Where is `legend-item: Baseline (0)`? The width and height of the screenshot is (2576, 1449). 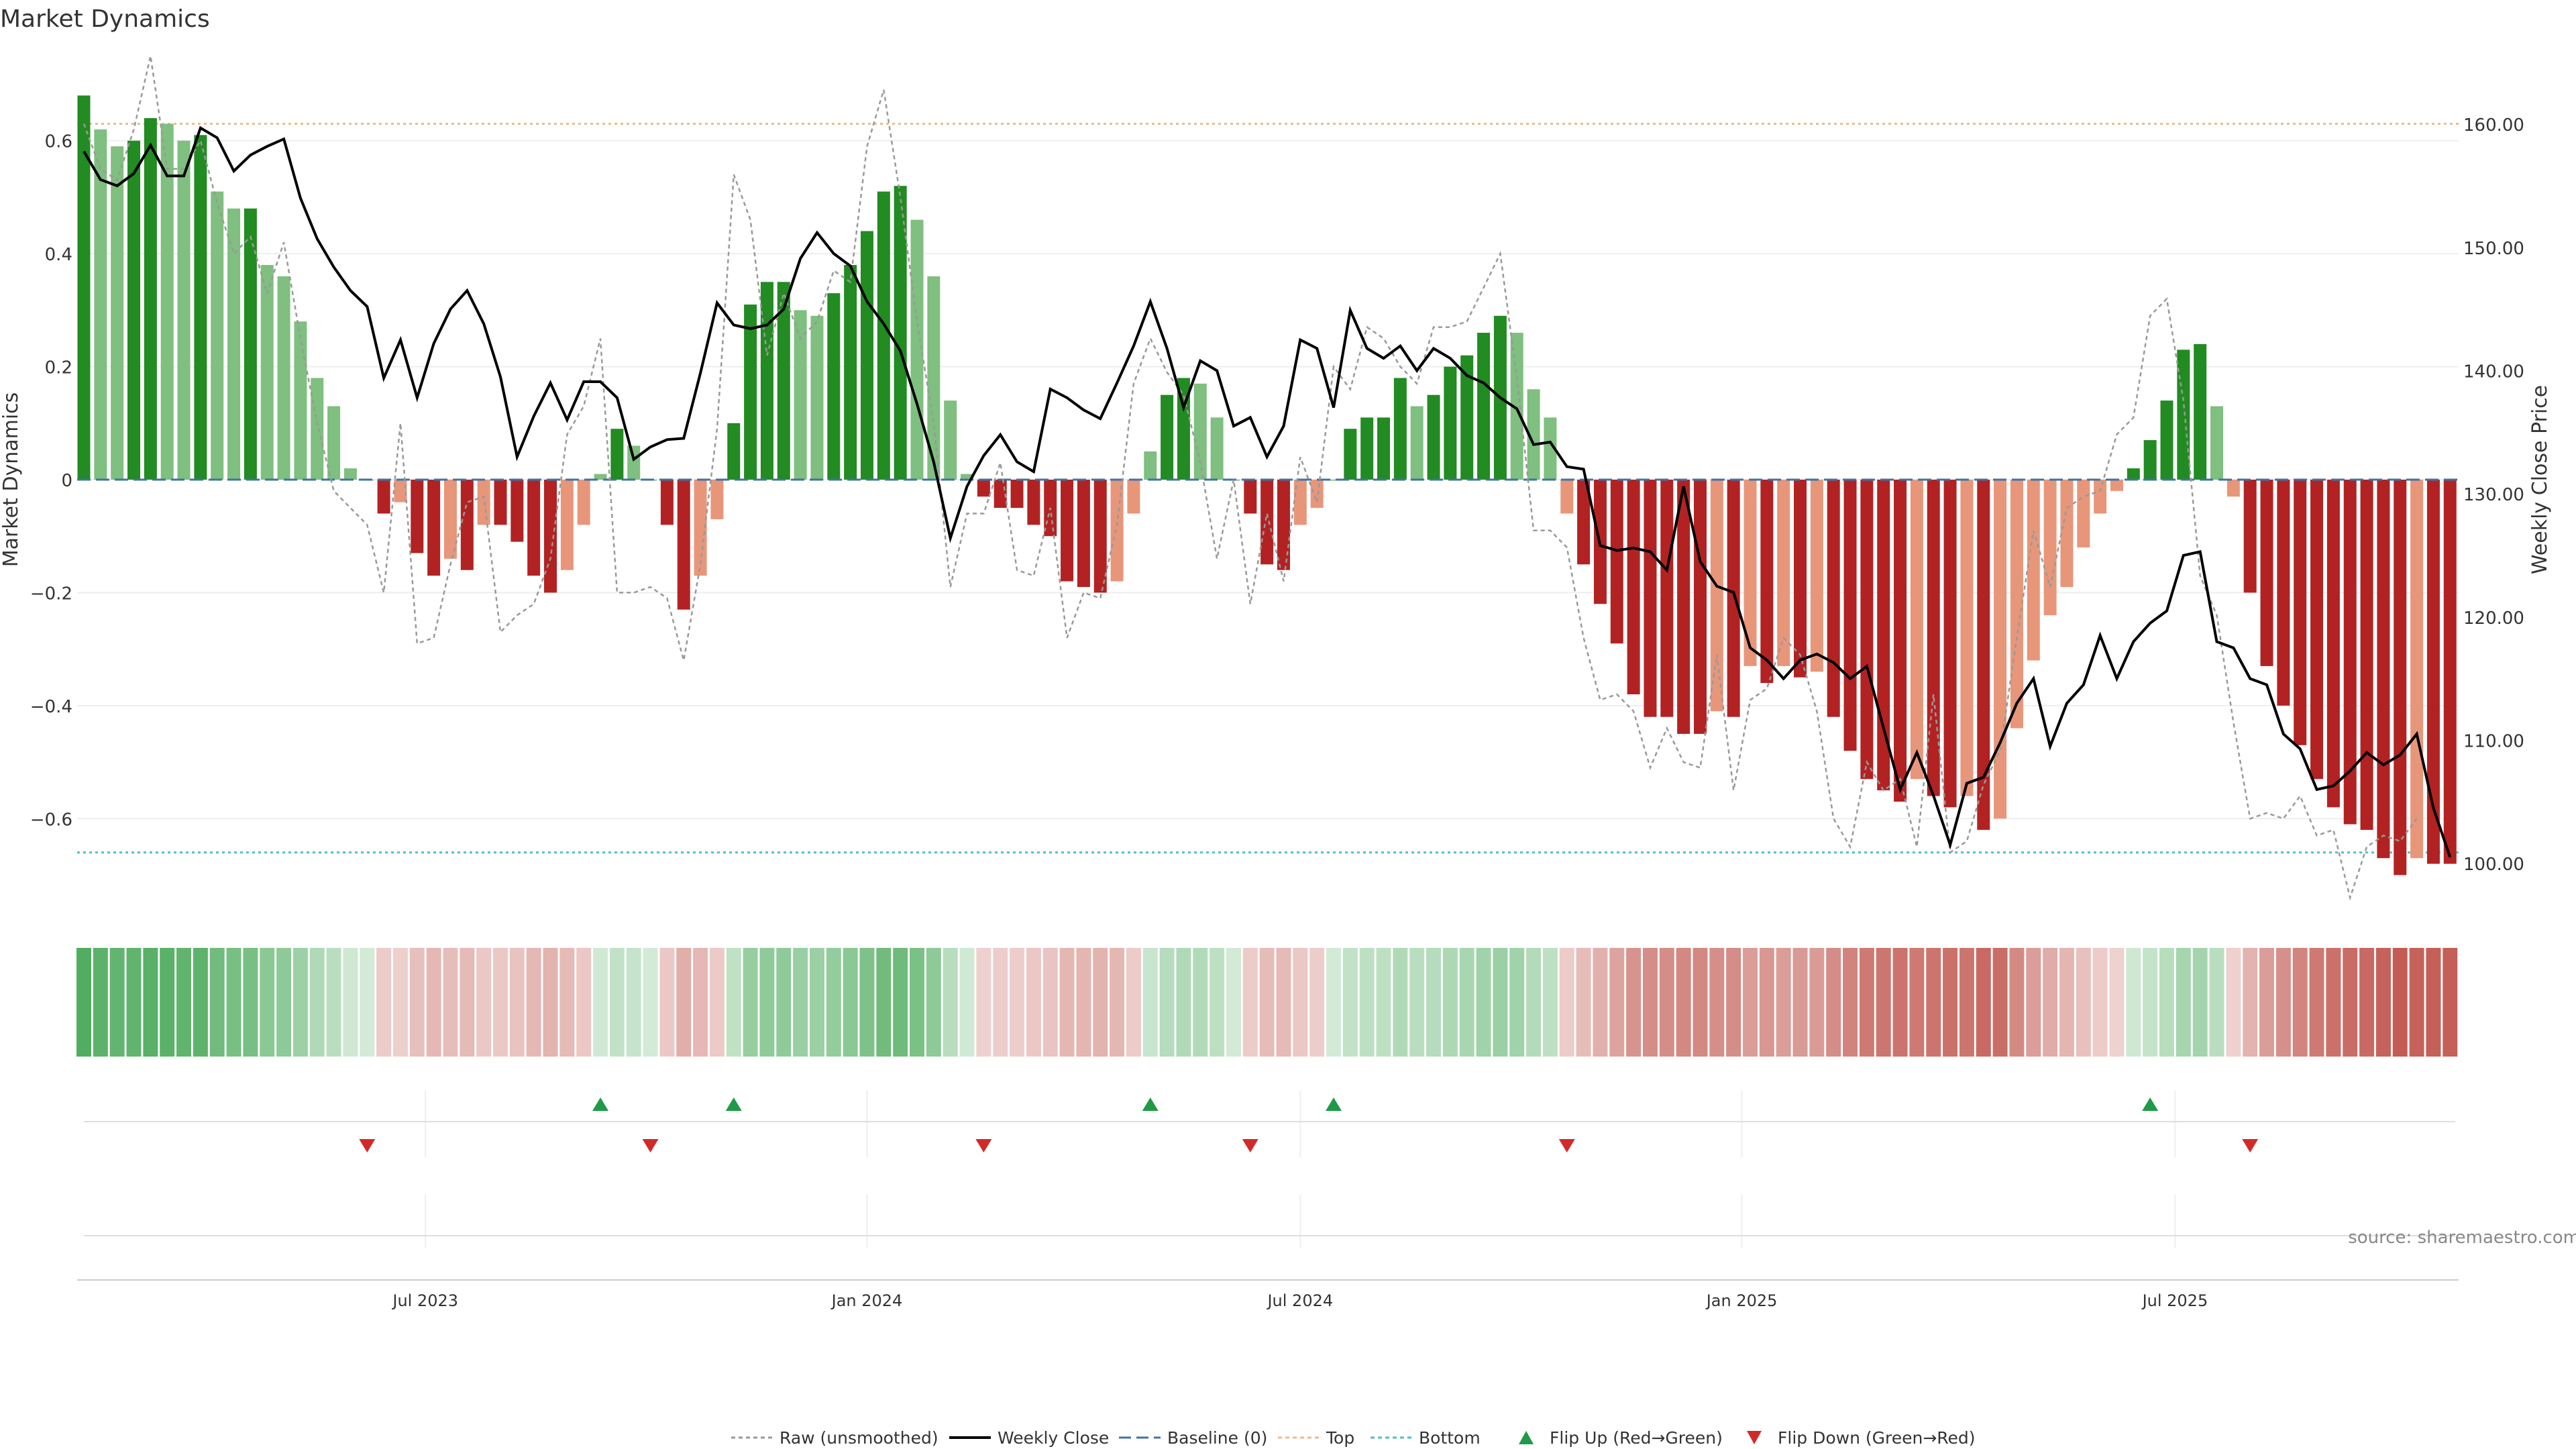 legend-item: Baseline (0) is located at coordinates (1193, 1438).